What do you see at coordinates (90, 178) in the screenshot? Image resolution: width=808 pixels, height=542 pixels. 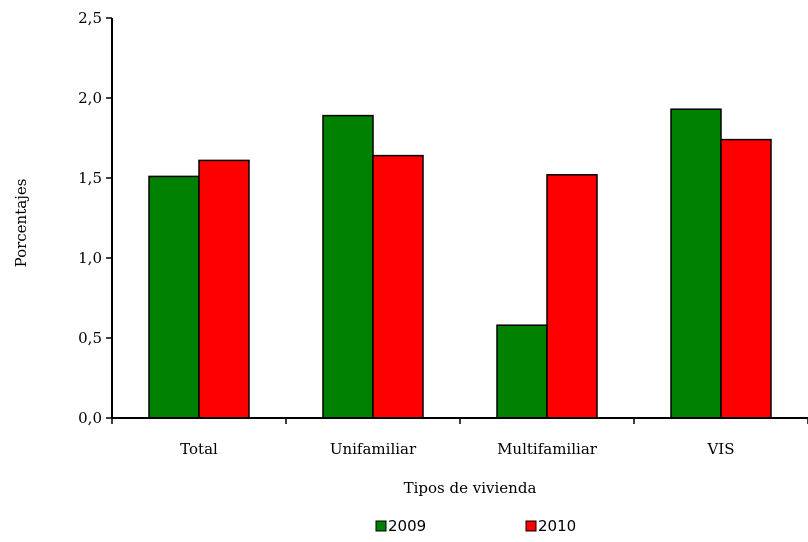 I see `y-tick-label: 1,5` at bounding box center [90, 178].